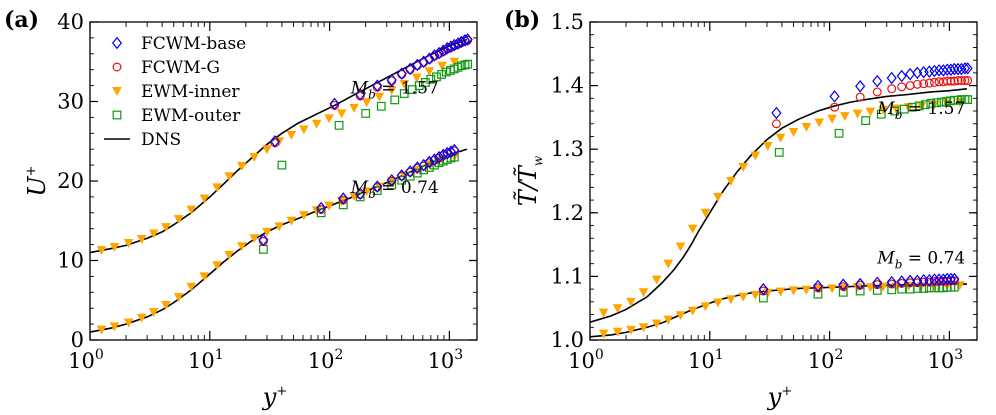 The width and height of the screenshot is (996, 415). What do you see at coordinates (567, 22) in the screenshot?
I see `panel-b-ytick-label: 1.5` at bounding box center [567, 22].